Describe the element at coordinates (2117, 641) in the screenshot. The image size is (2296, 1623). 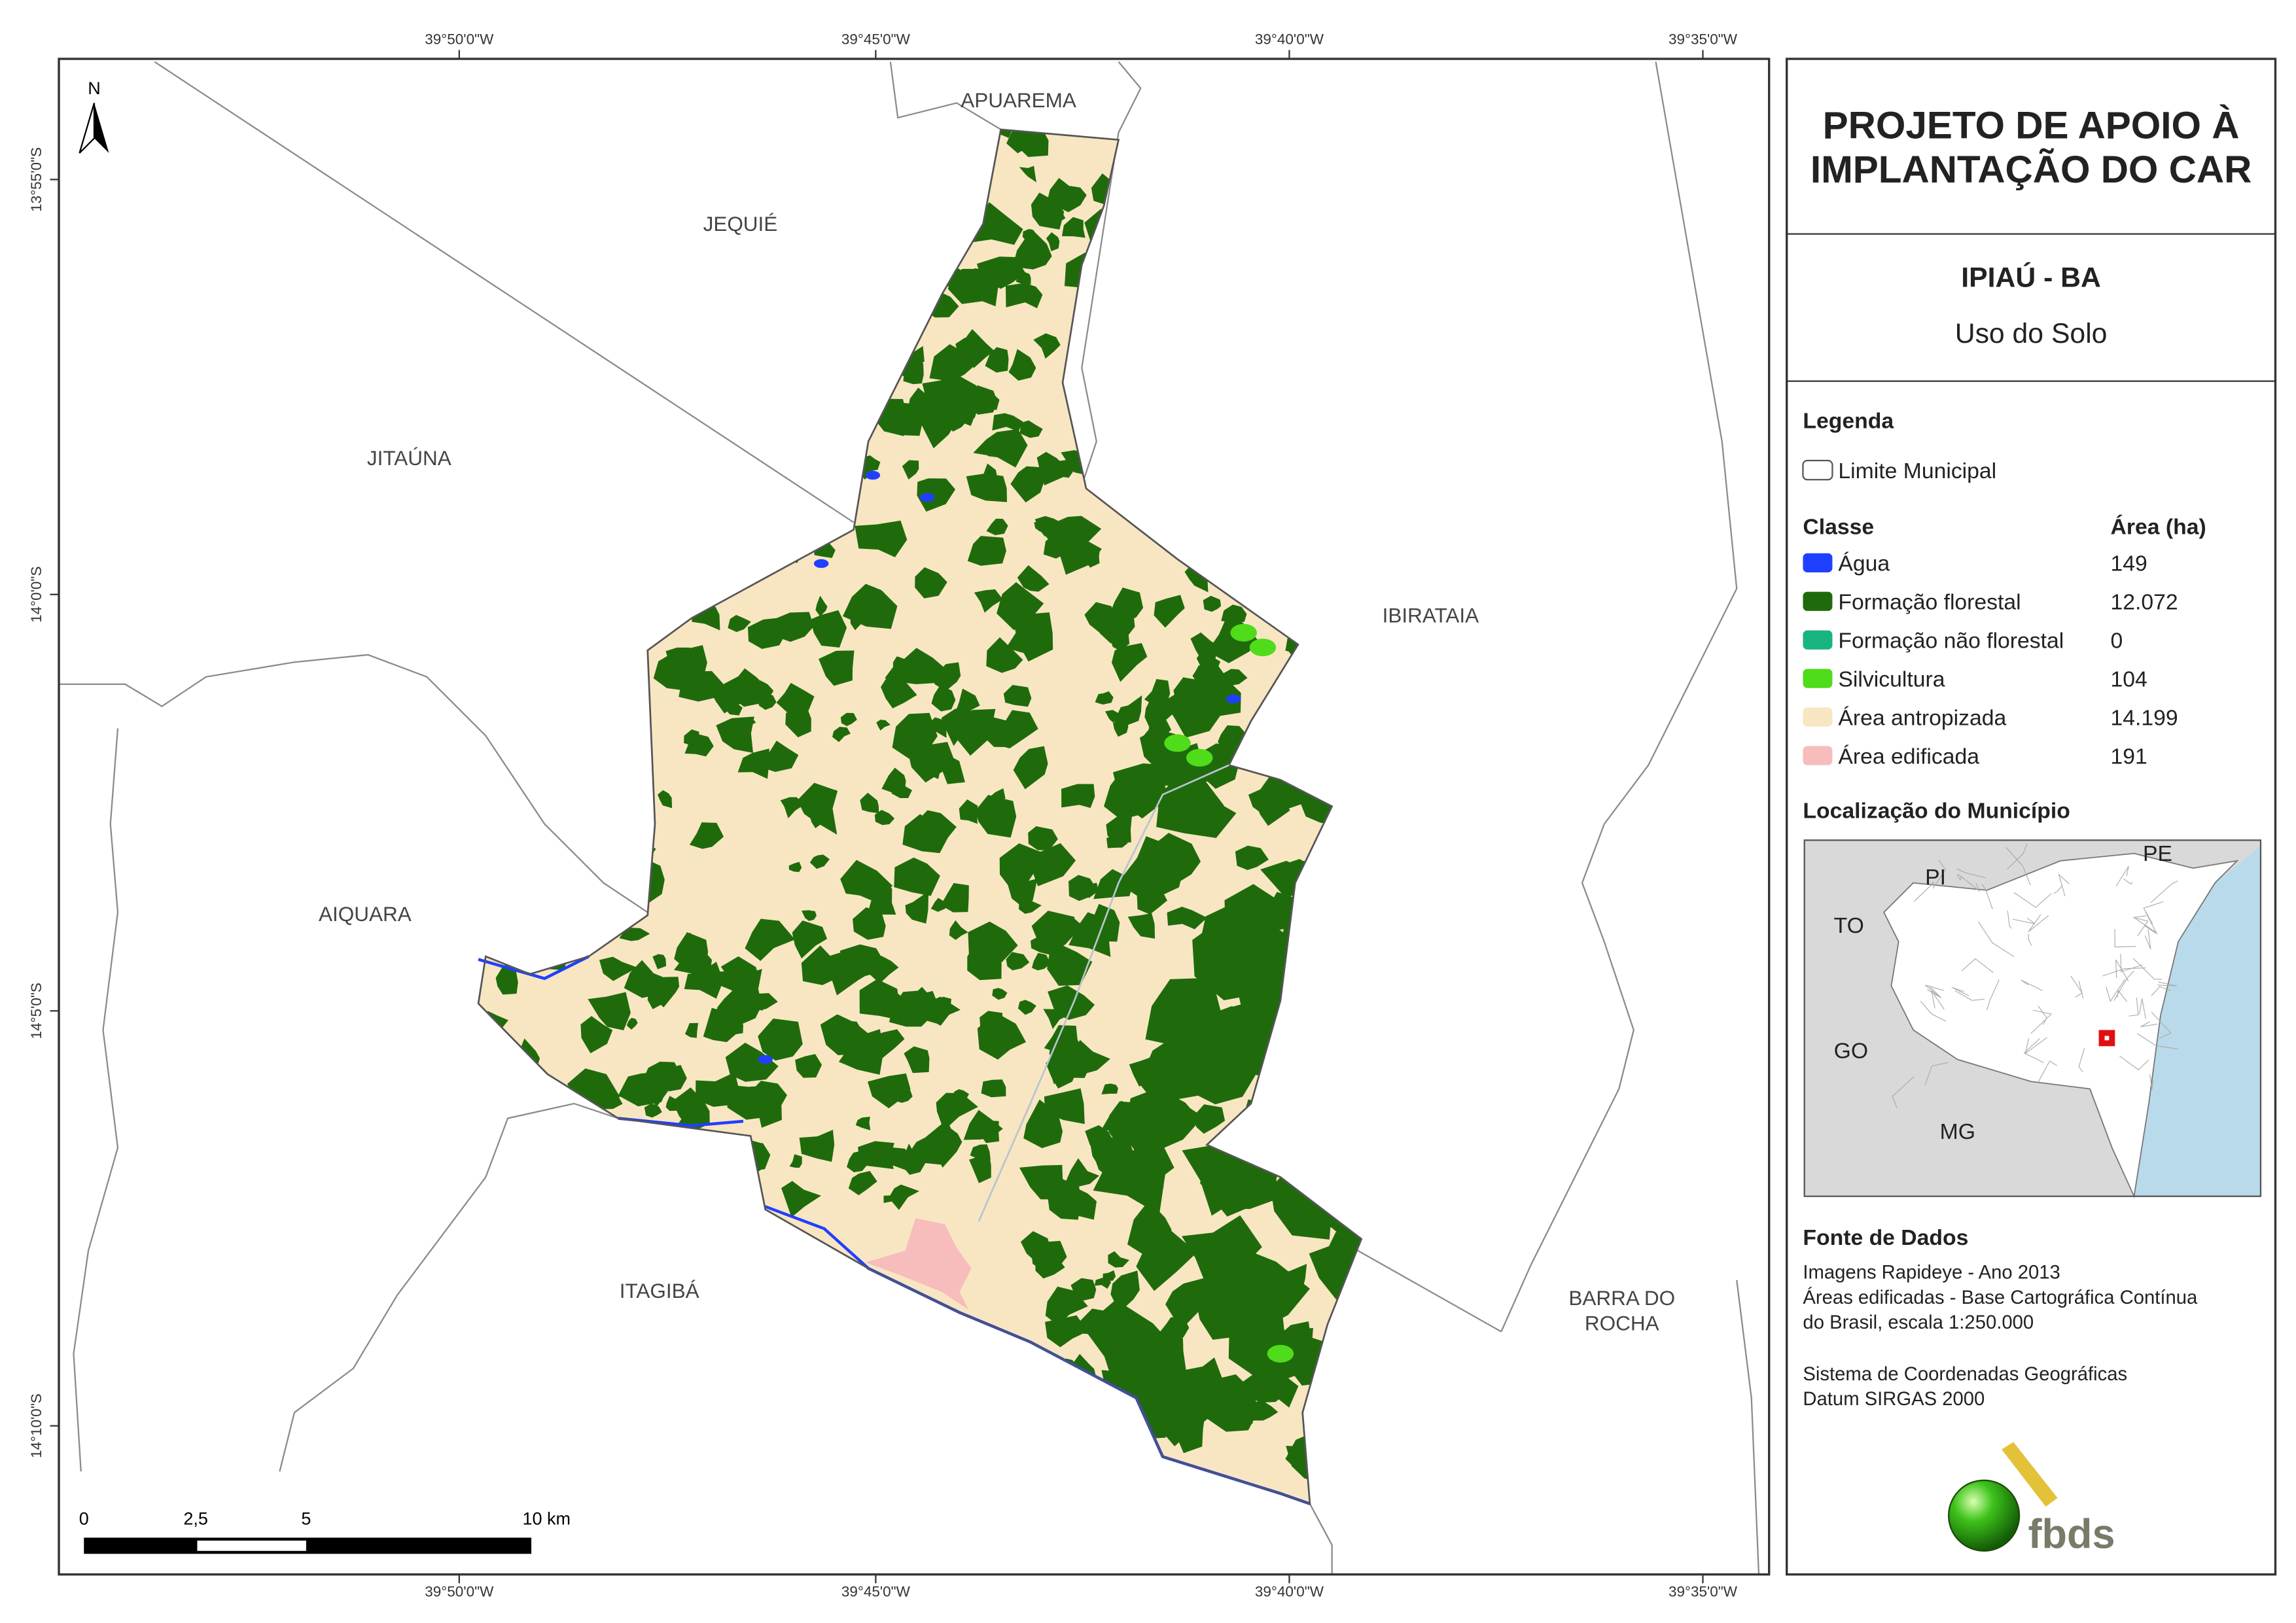
I see `legend-area: 0` at that location.